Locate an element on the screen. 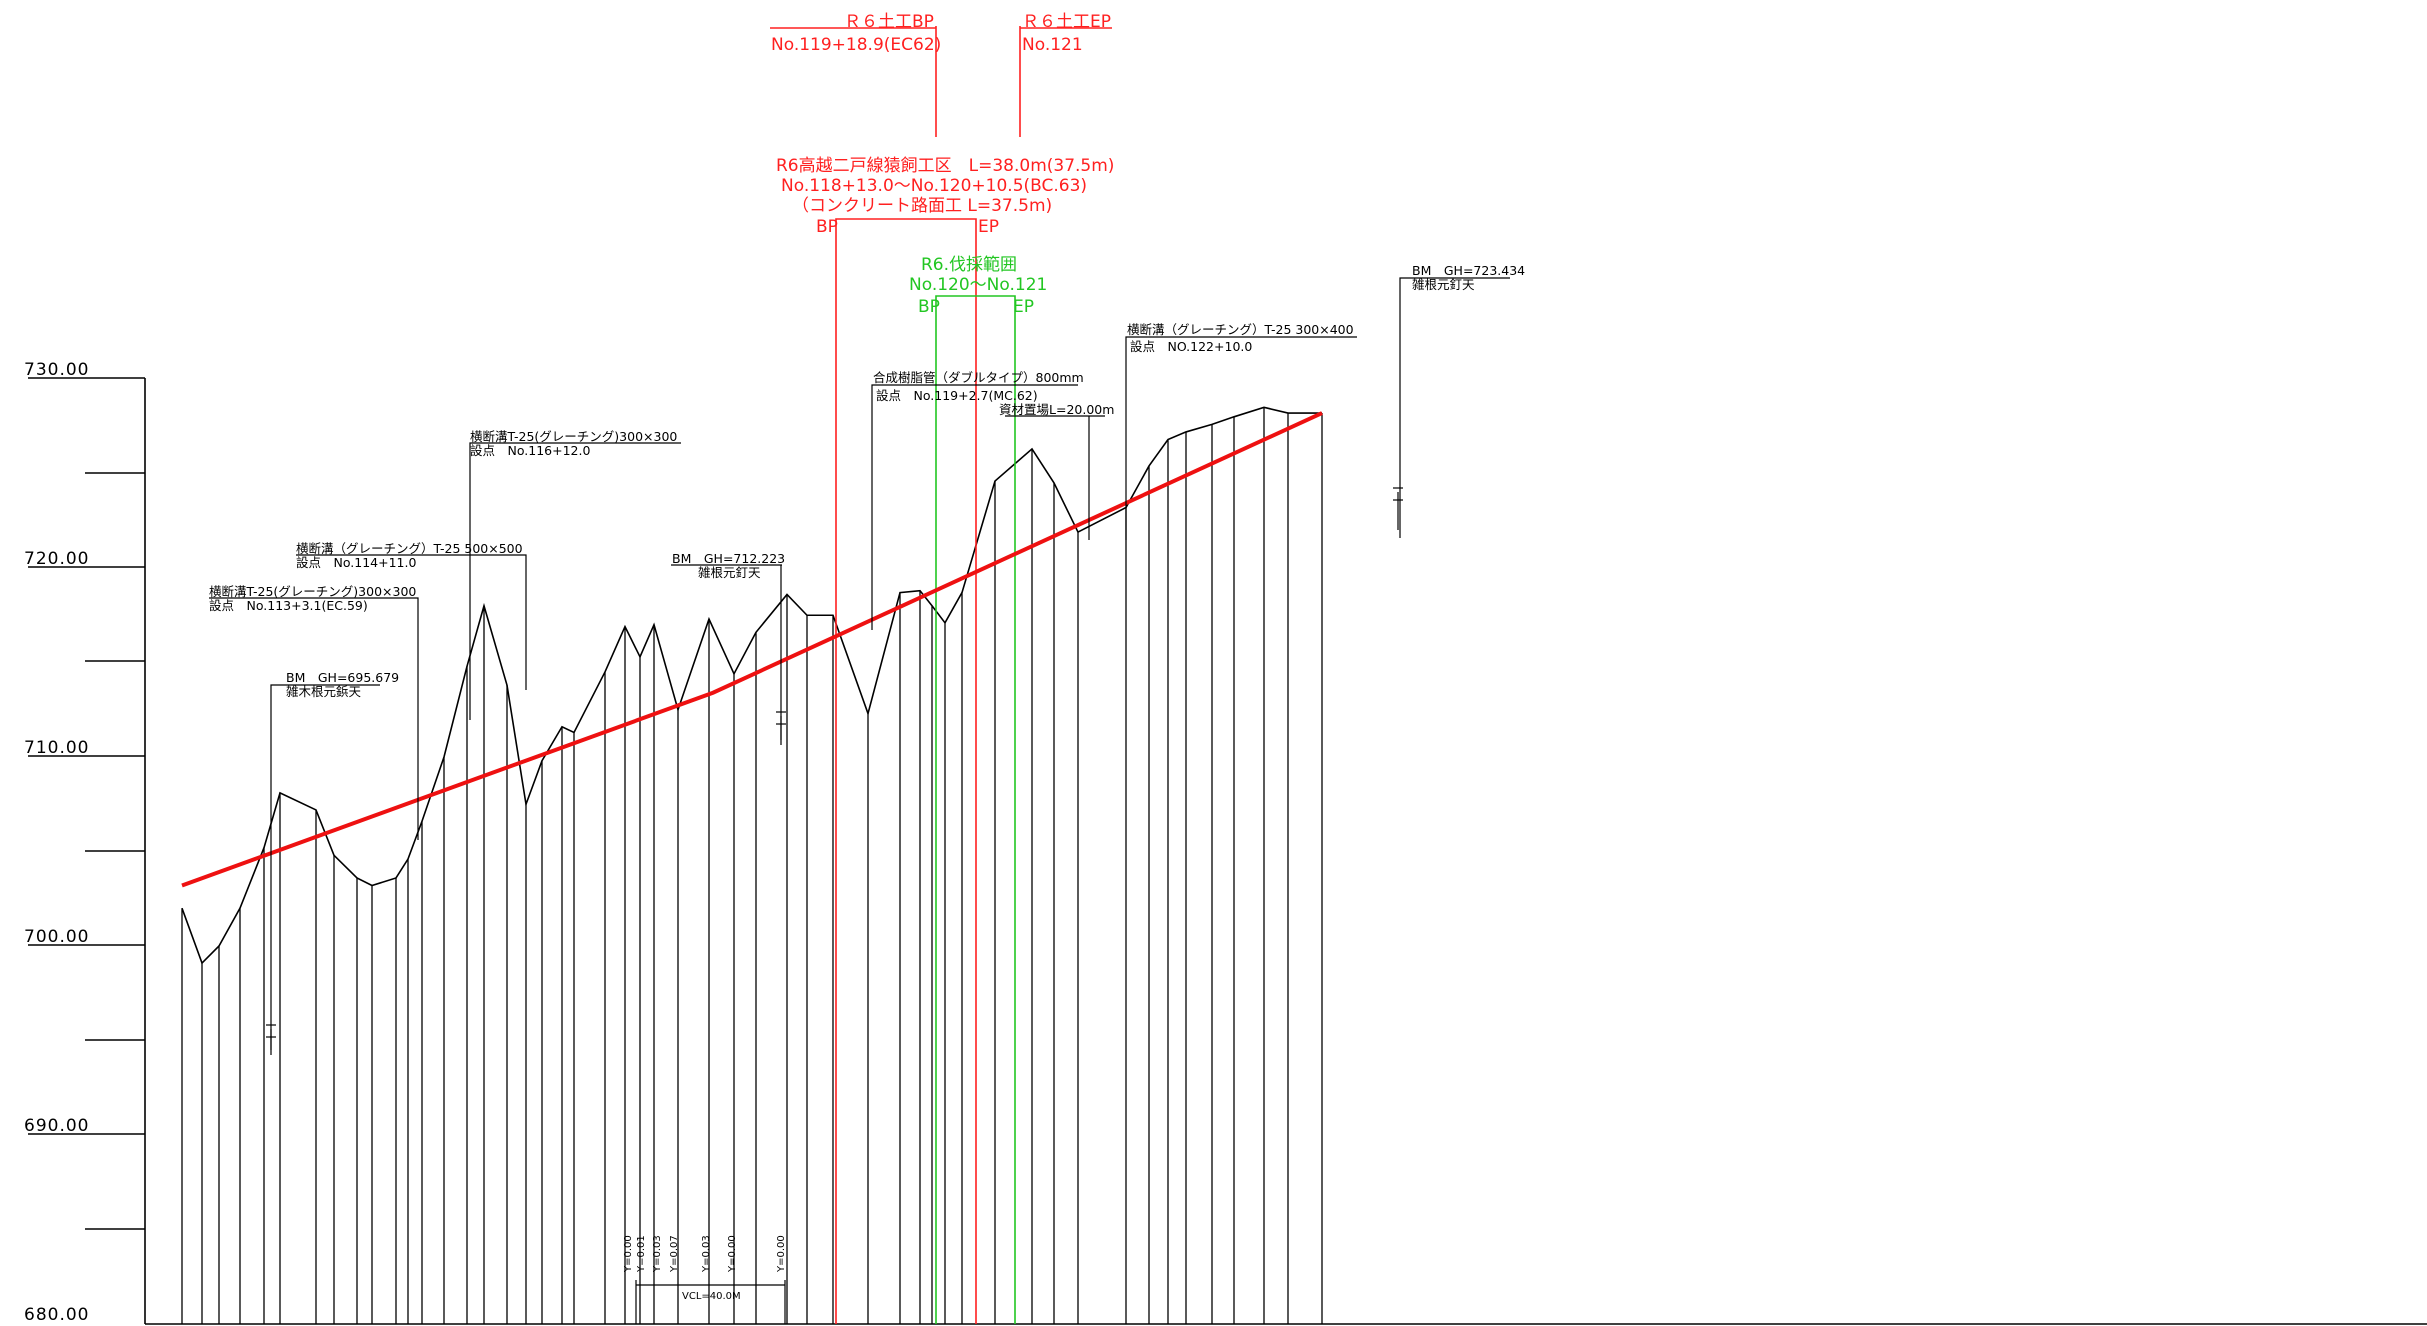  tick-label-700: 700.00 is located at coordinates (56, 937).